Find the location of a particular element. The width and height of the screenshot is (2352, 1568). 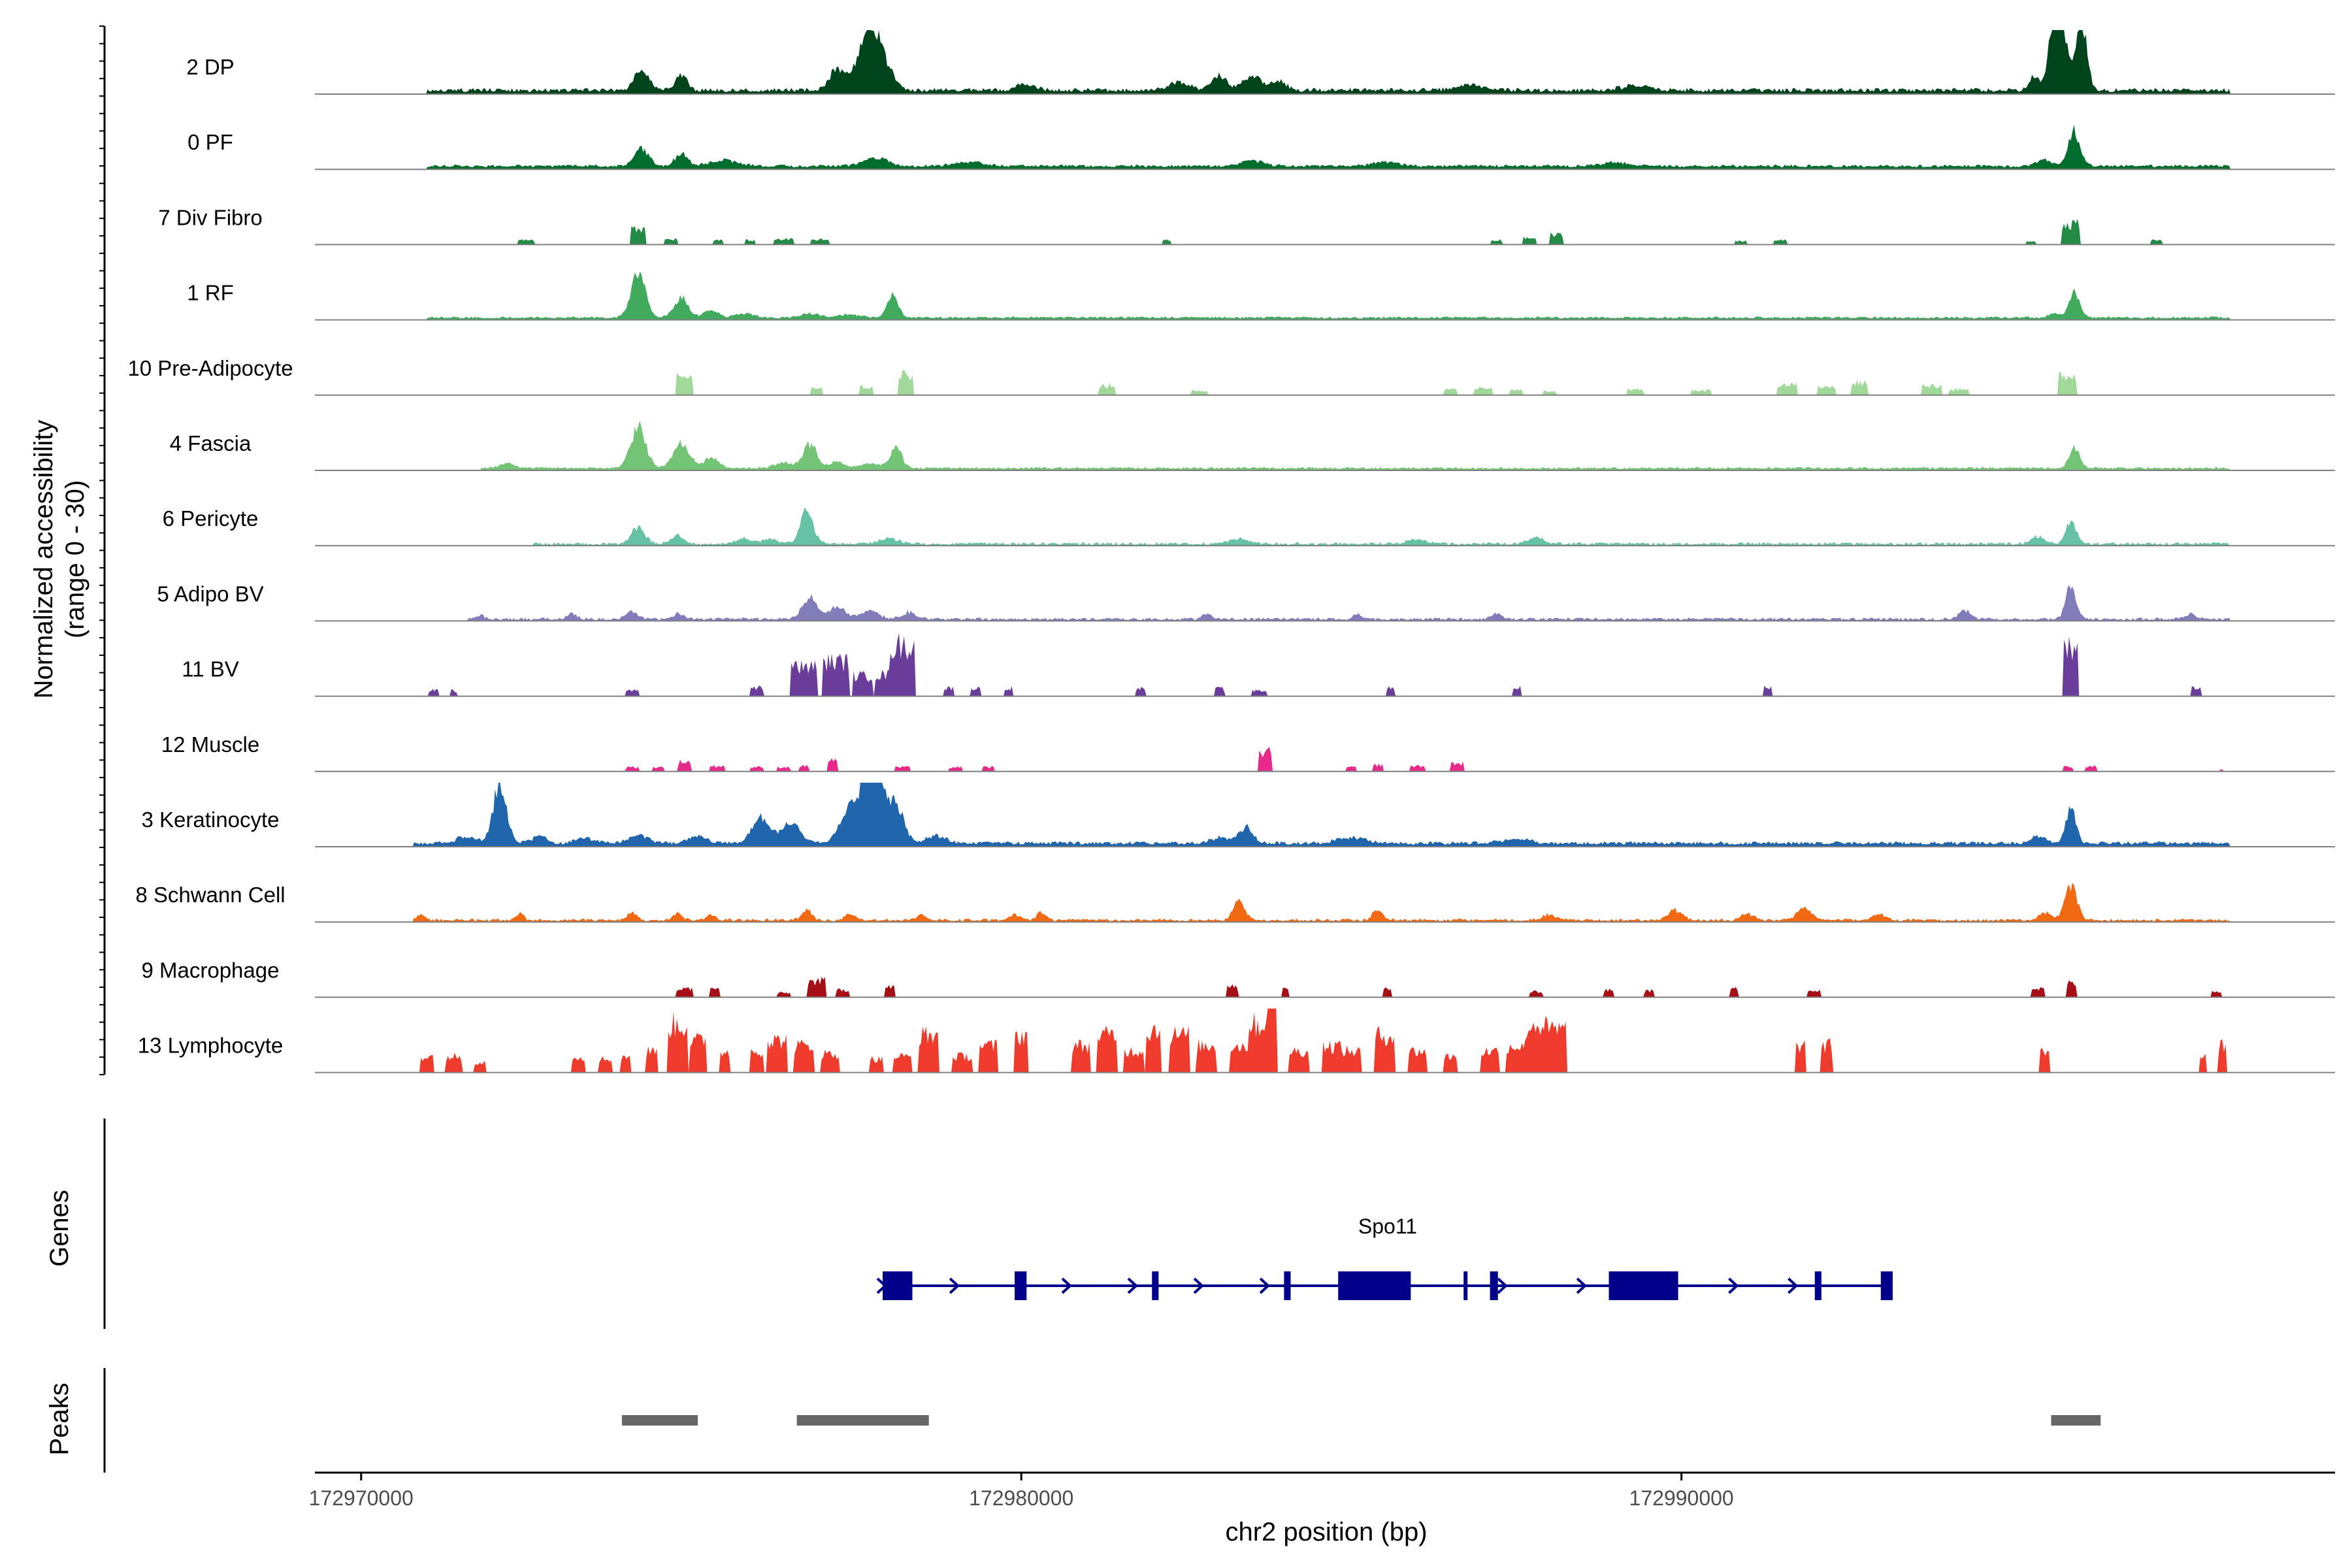

track-label-9-macrophage: 9 Macrophage is located at coordinates (211, 970).